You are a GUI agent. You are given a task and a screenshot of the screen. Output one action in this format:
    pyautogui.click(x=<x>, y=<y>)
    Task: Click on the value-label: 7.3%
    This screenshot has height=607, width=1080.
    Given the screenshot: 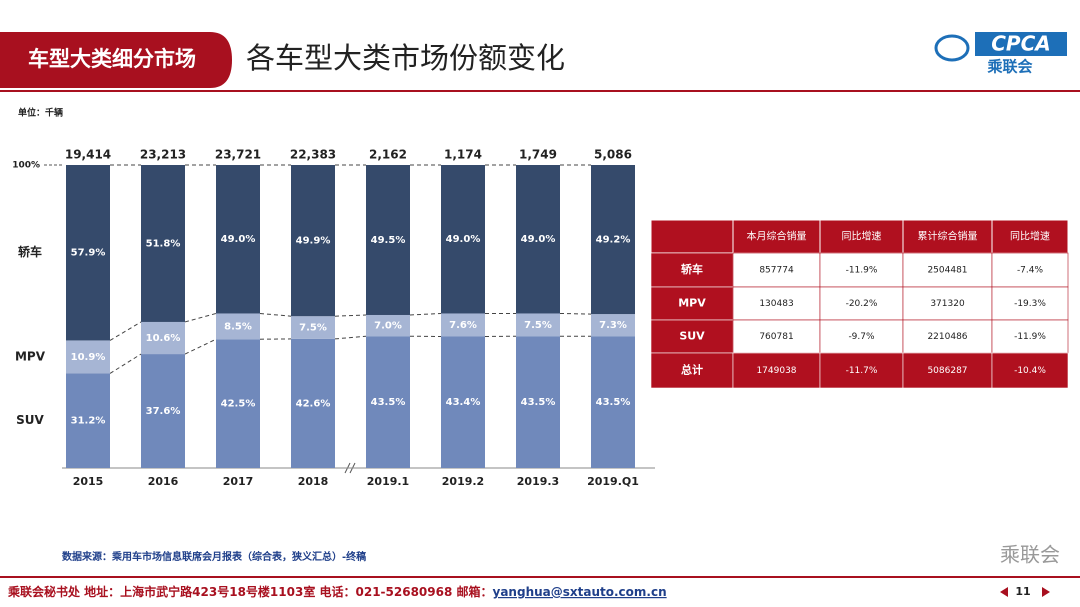 What is the action you would take?
    pyautogui.click(x=613, y=325)
    